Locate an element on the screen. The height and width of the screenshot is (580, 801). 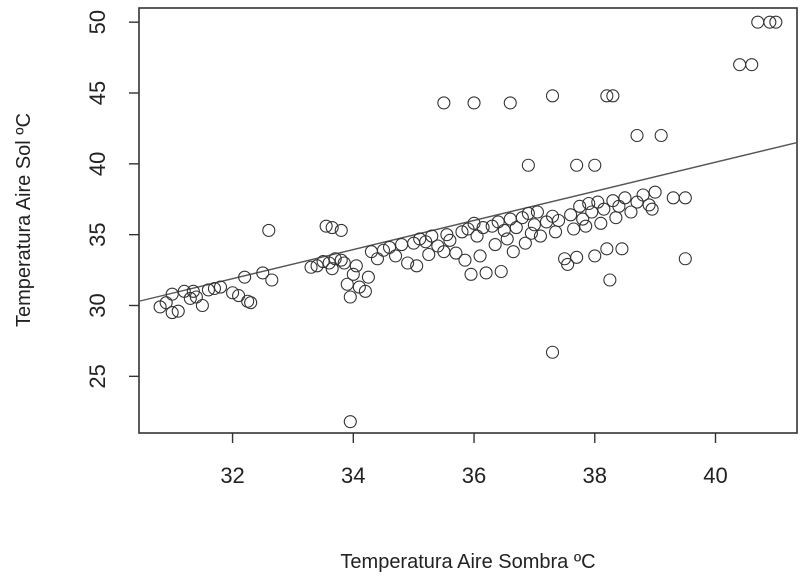
y-axis: 25 30 35 40 45 50 is located at coordinates (112, 199).